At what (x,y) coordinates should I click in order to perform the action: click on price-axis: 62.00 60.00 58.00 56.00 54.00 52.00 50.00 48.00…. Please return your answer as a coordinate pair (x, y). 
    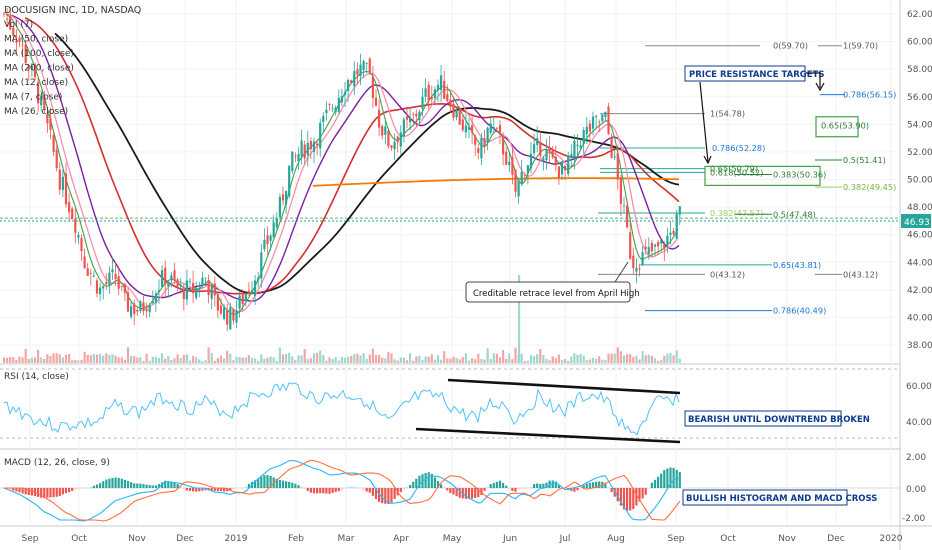
    Looking at the image, I should click on (919, 180).